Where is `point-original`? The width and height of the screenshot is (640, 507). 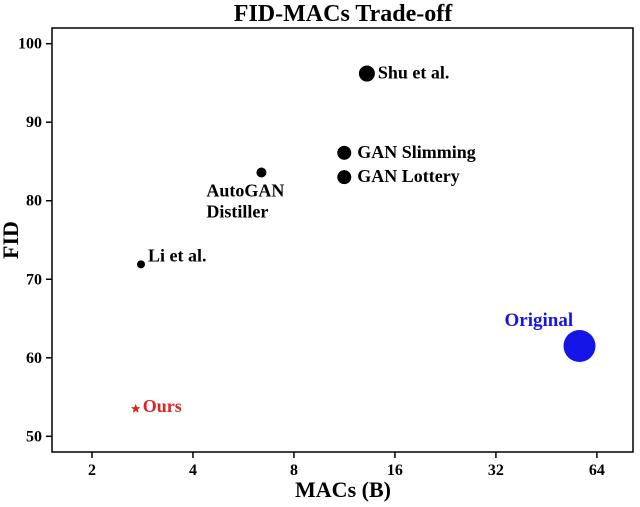 point-original is located at coordinates (579, 346).